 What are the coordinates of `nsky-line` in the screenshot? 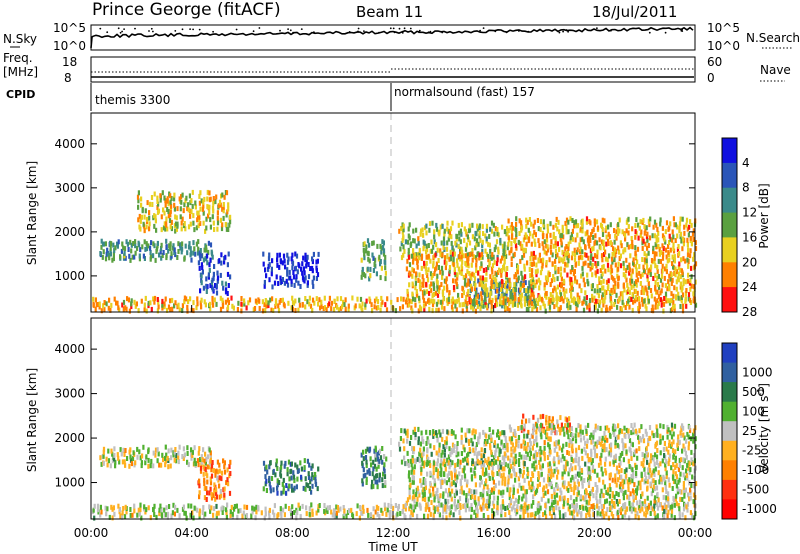 It's located at (392, 37).